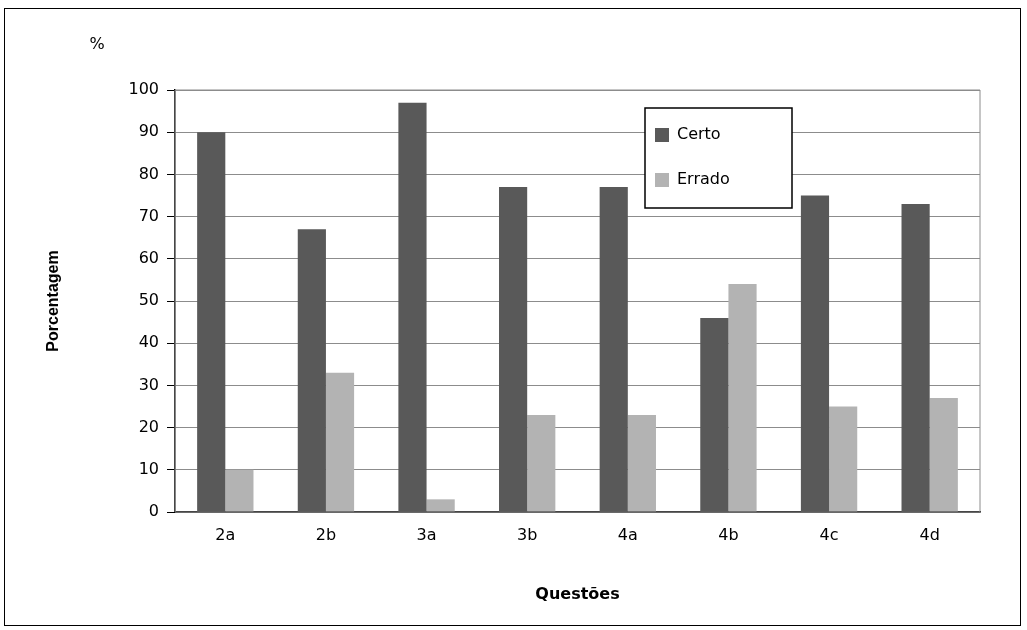 The width and height of the screenshot is (1027, 630). What do you see at coordinates (148, 215) in the screenshot?
I see `y-tick-label: 70` at bounding box center [148, 215].